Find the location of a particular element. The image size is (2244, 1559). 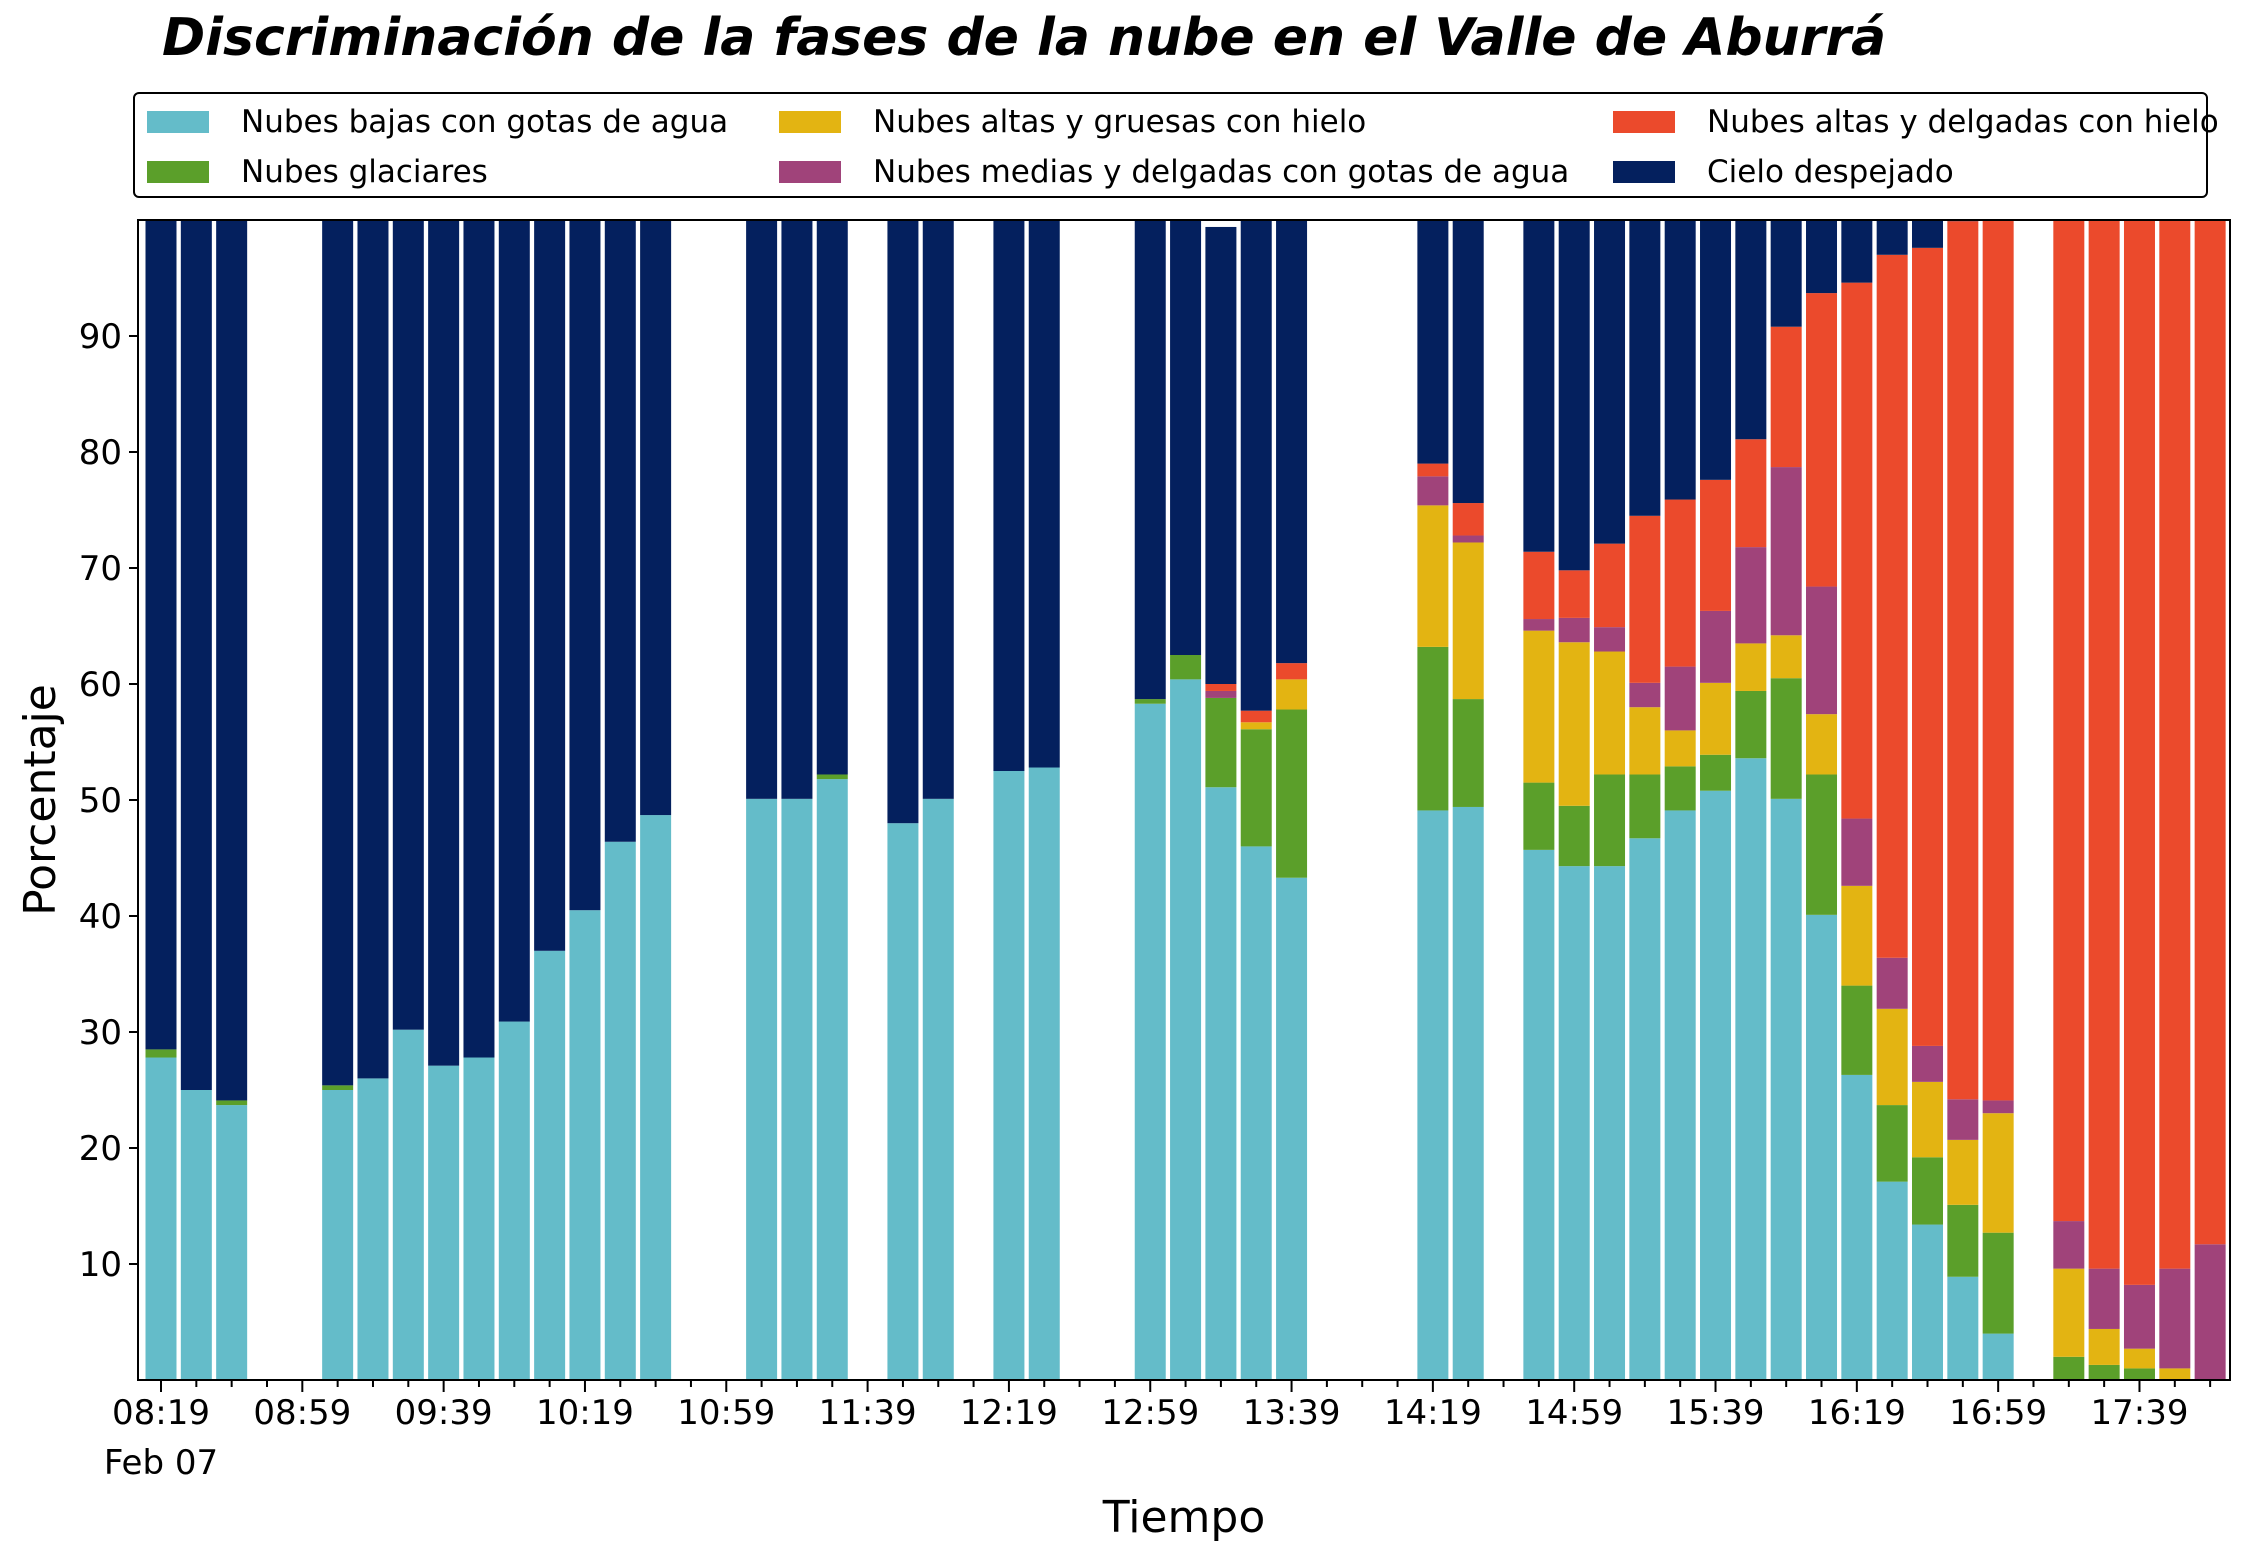

y-tick-label: 50 is located at coordinates (100, 801).